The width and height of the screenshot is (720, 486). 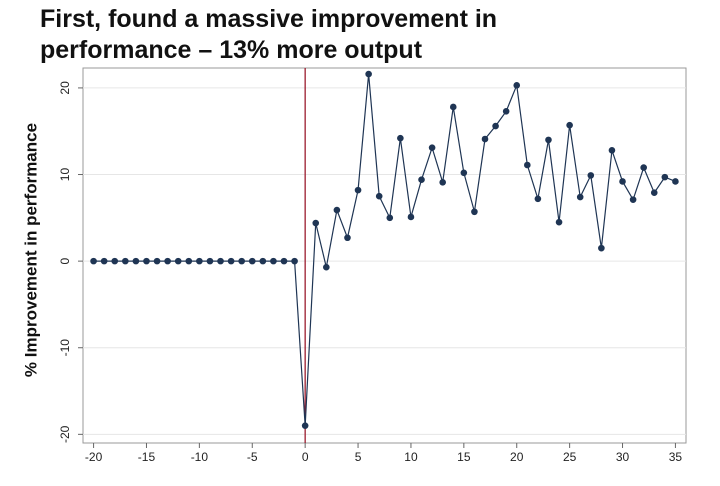 I want to click on x-tick-label: 0, so click(x=305, y=457).